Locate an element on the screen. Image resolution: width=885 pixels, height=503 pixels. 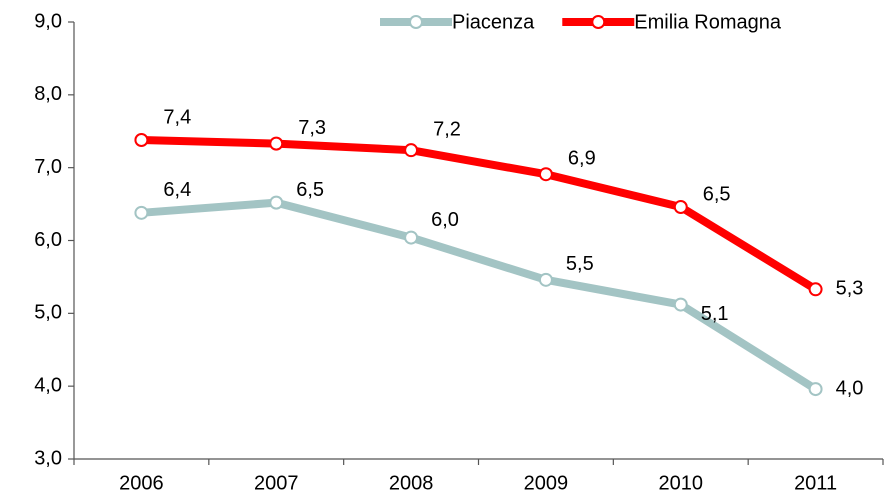
x-tick-label: 2009 is located at coordinates (546, 483).